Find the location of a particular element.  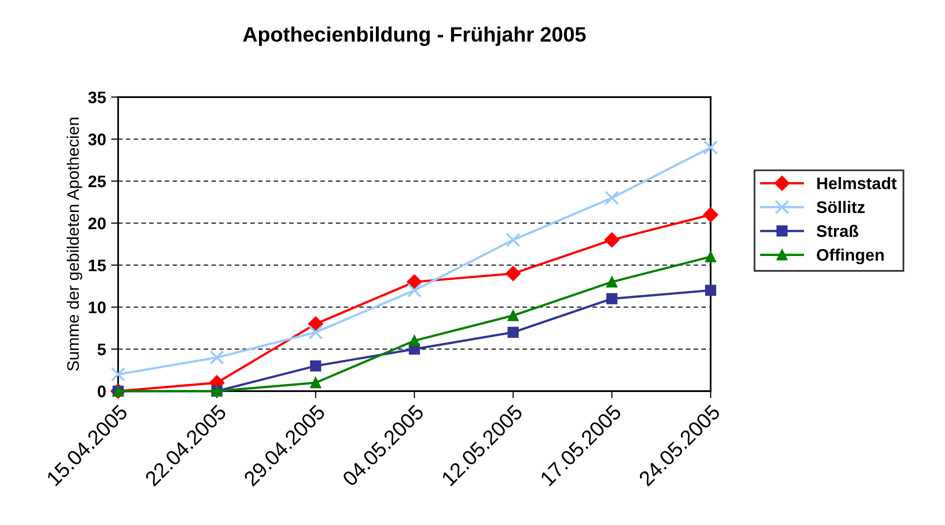

legend-label: Helmstadt is located at coordinates (857, 183).